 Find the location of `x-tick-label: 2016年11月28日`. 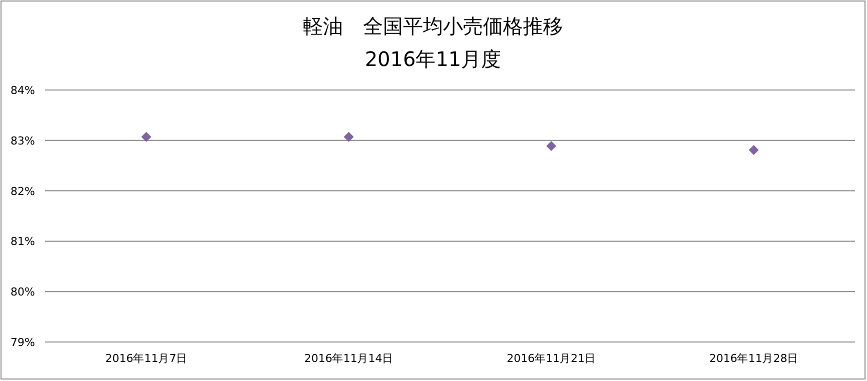

x-tick-label: 2016年11月28日 is located at coordinates (753, 358).